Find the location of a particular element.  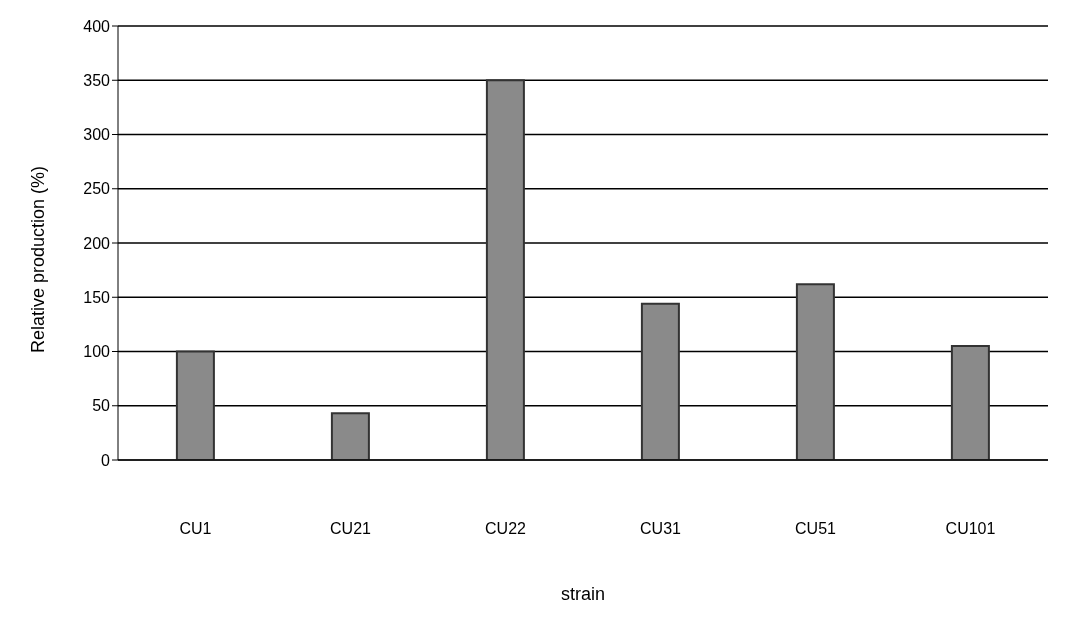

x-tick-label: CU21 is located at coordinates (351, 529).